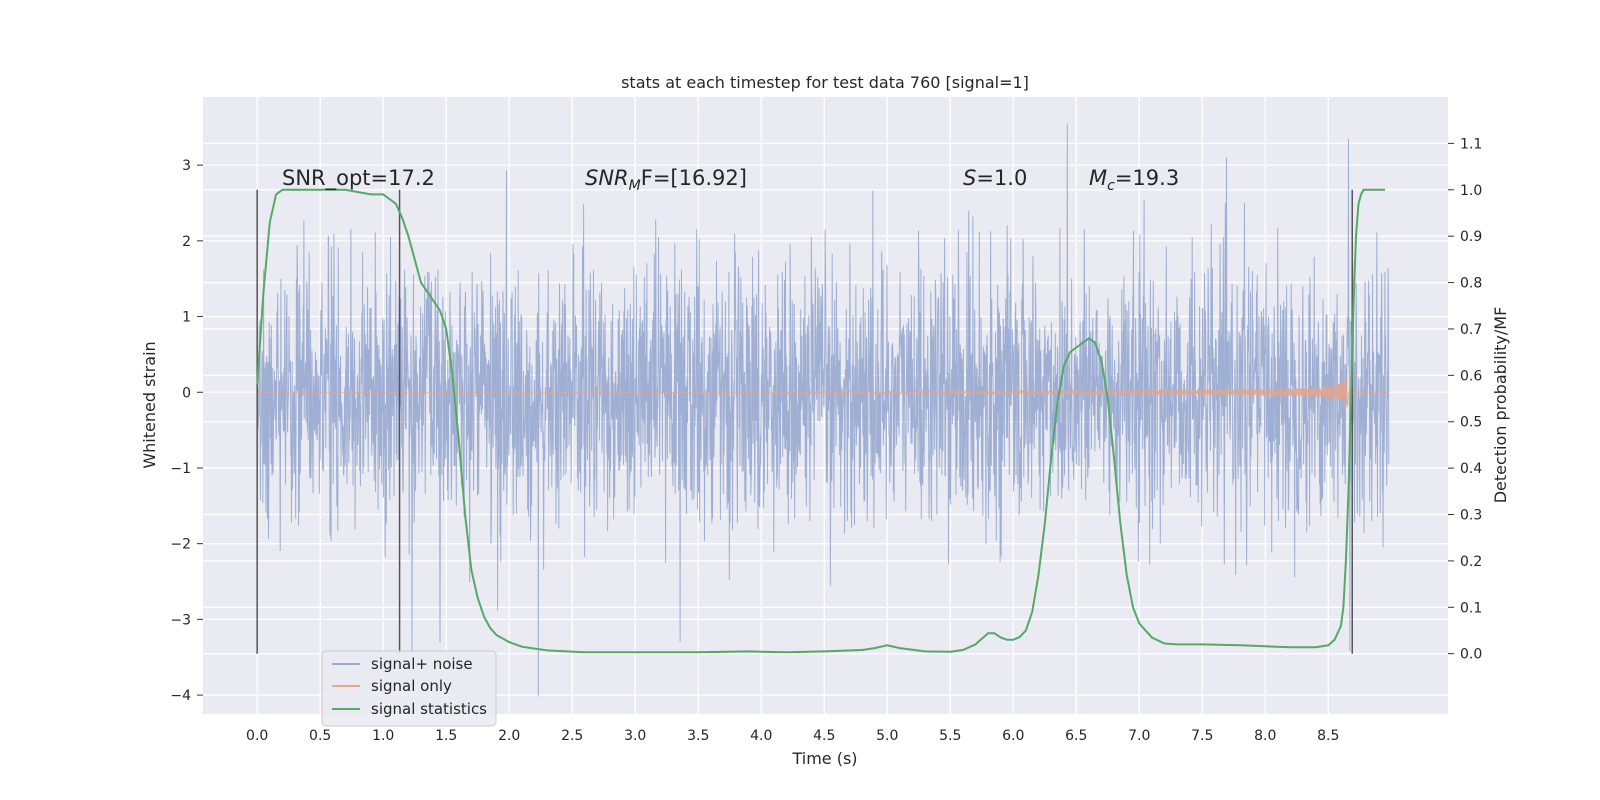 This screenshot has height=800, width=1600. Describe the element at coordinates (180, 620) in the screenshot. I see `y-tick-label-1: −3` at that location.